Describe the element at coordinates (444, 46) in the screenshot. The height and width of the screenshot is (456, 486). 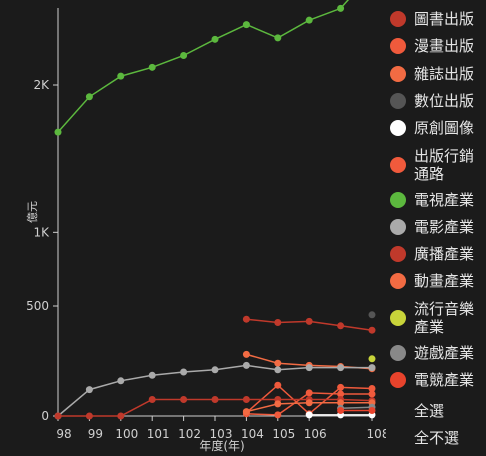
I see `legend-label: 漫畫出版` at that location.